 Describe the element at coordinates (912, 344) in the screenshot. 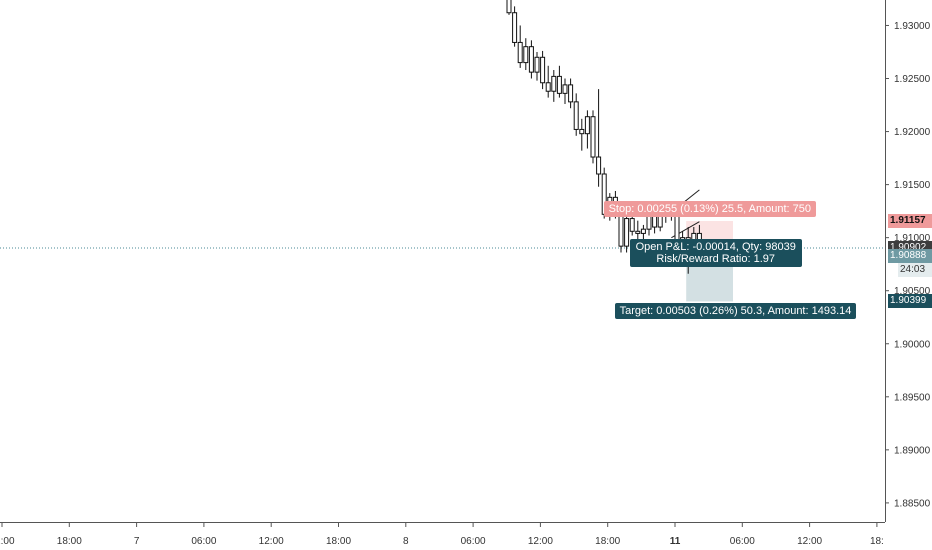

I see `price-tick-label: 1.90000` at that location.